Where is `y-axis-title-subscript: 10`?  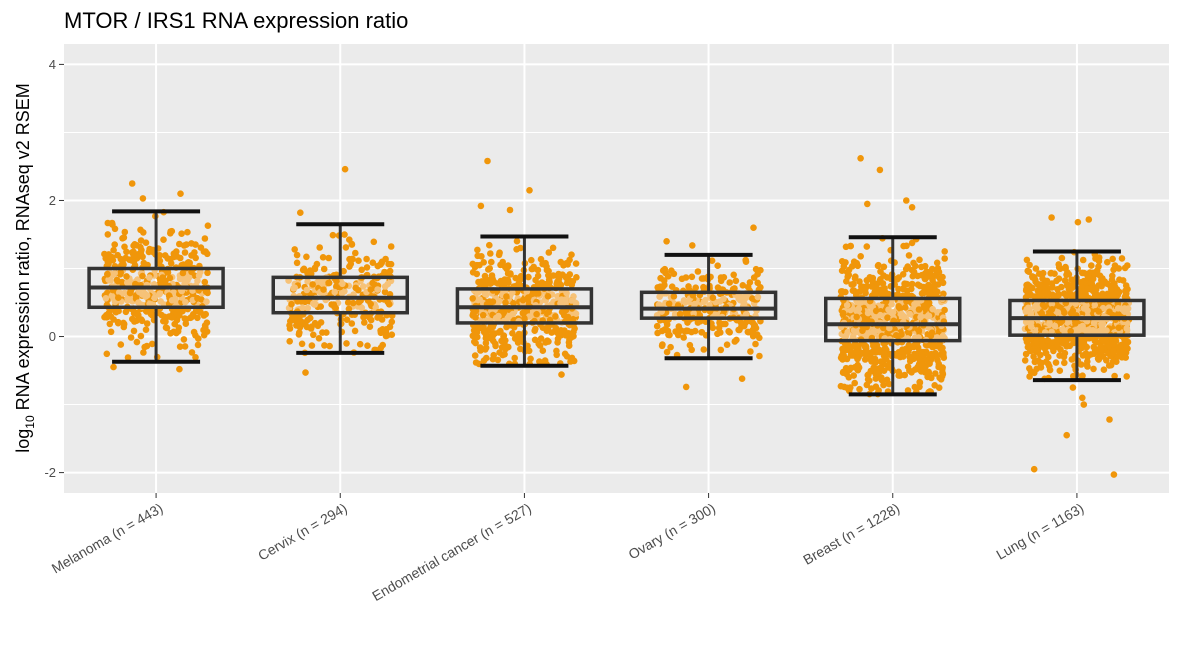
y-axis-title-subscript: 10 is located at coordinates (30, 422).